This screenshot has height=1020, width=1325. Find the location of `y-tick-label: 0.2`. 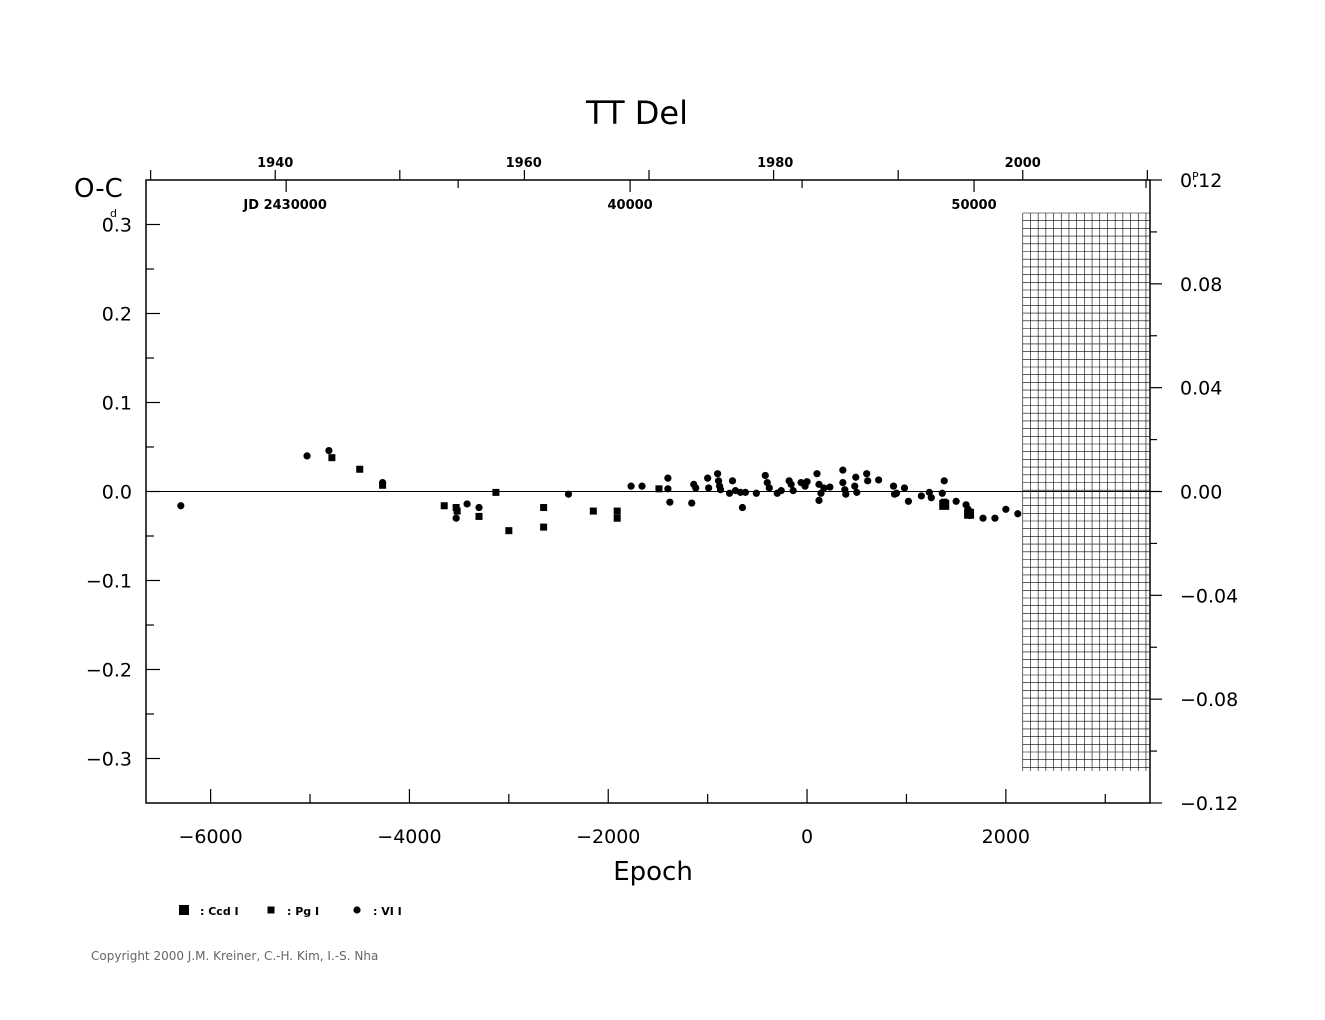

y-tick-label: 0.2 is located at coordinates (117, 315).